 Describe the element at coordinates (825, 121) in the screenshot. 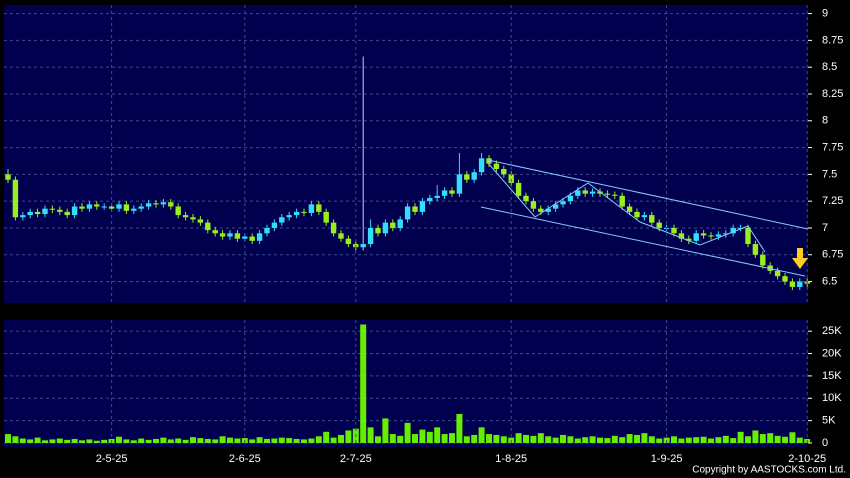

I see `y-tick-label: 8` at that location.